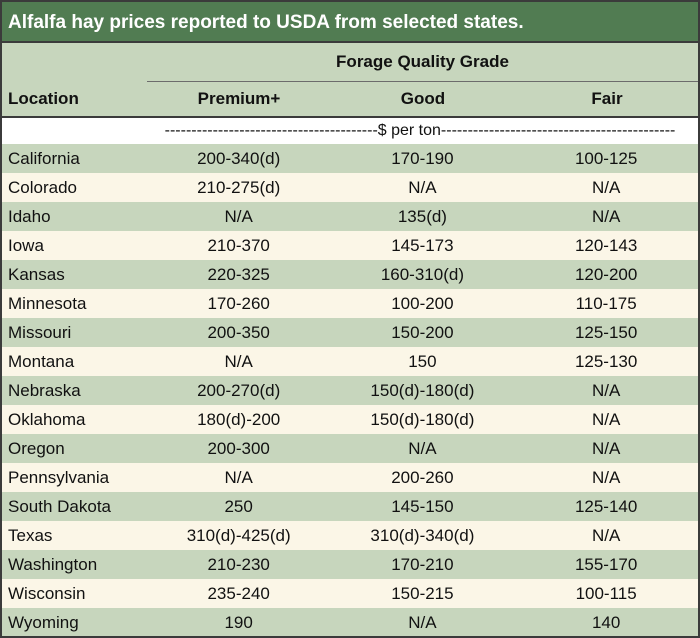 This screenshot has height=638, width=700. Describe the element at coordinates (350, 593) in the screenshot. I see `table-row: Wisconsin 235-240 150-215 100-115` at that location.